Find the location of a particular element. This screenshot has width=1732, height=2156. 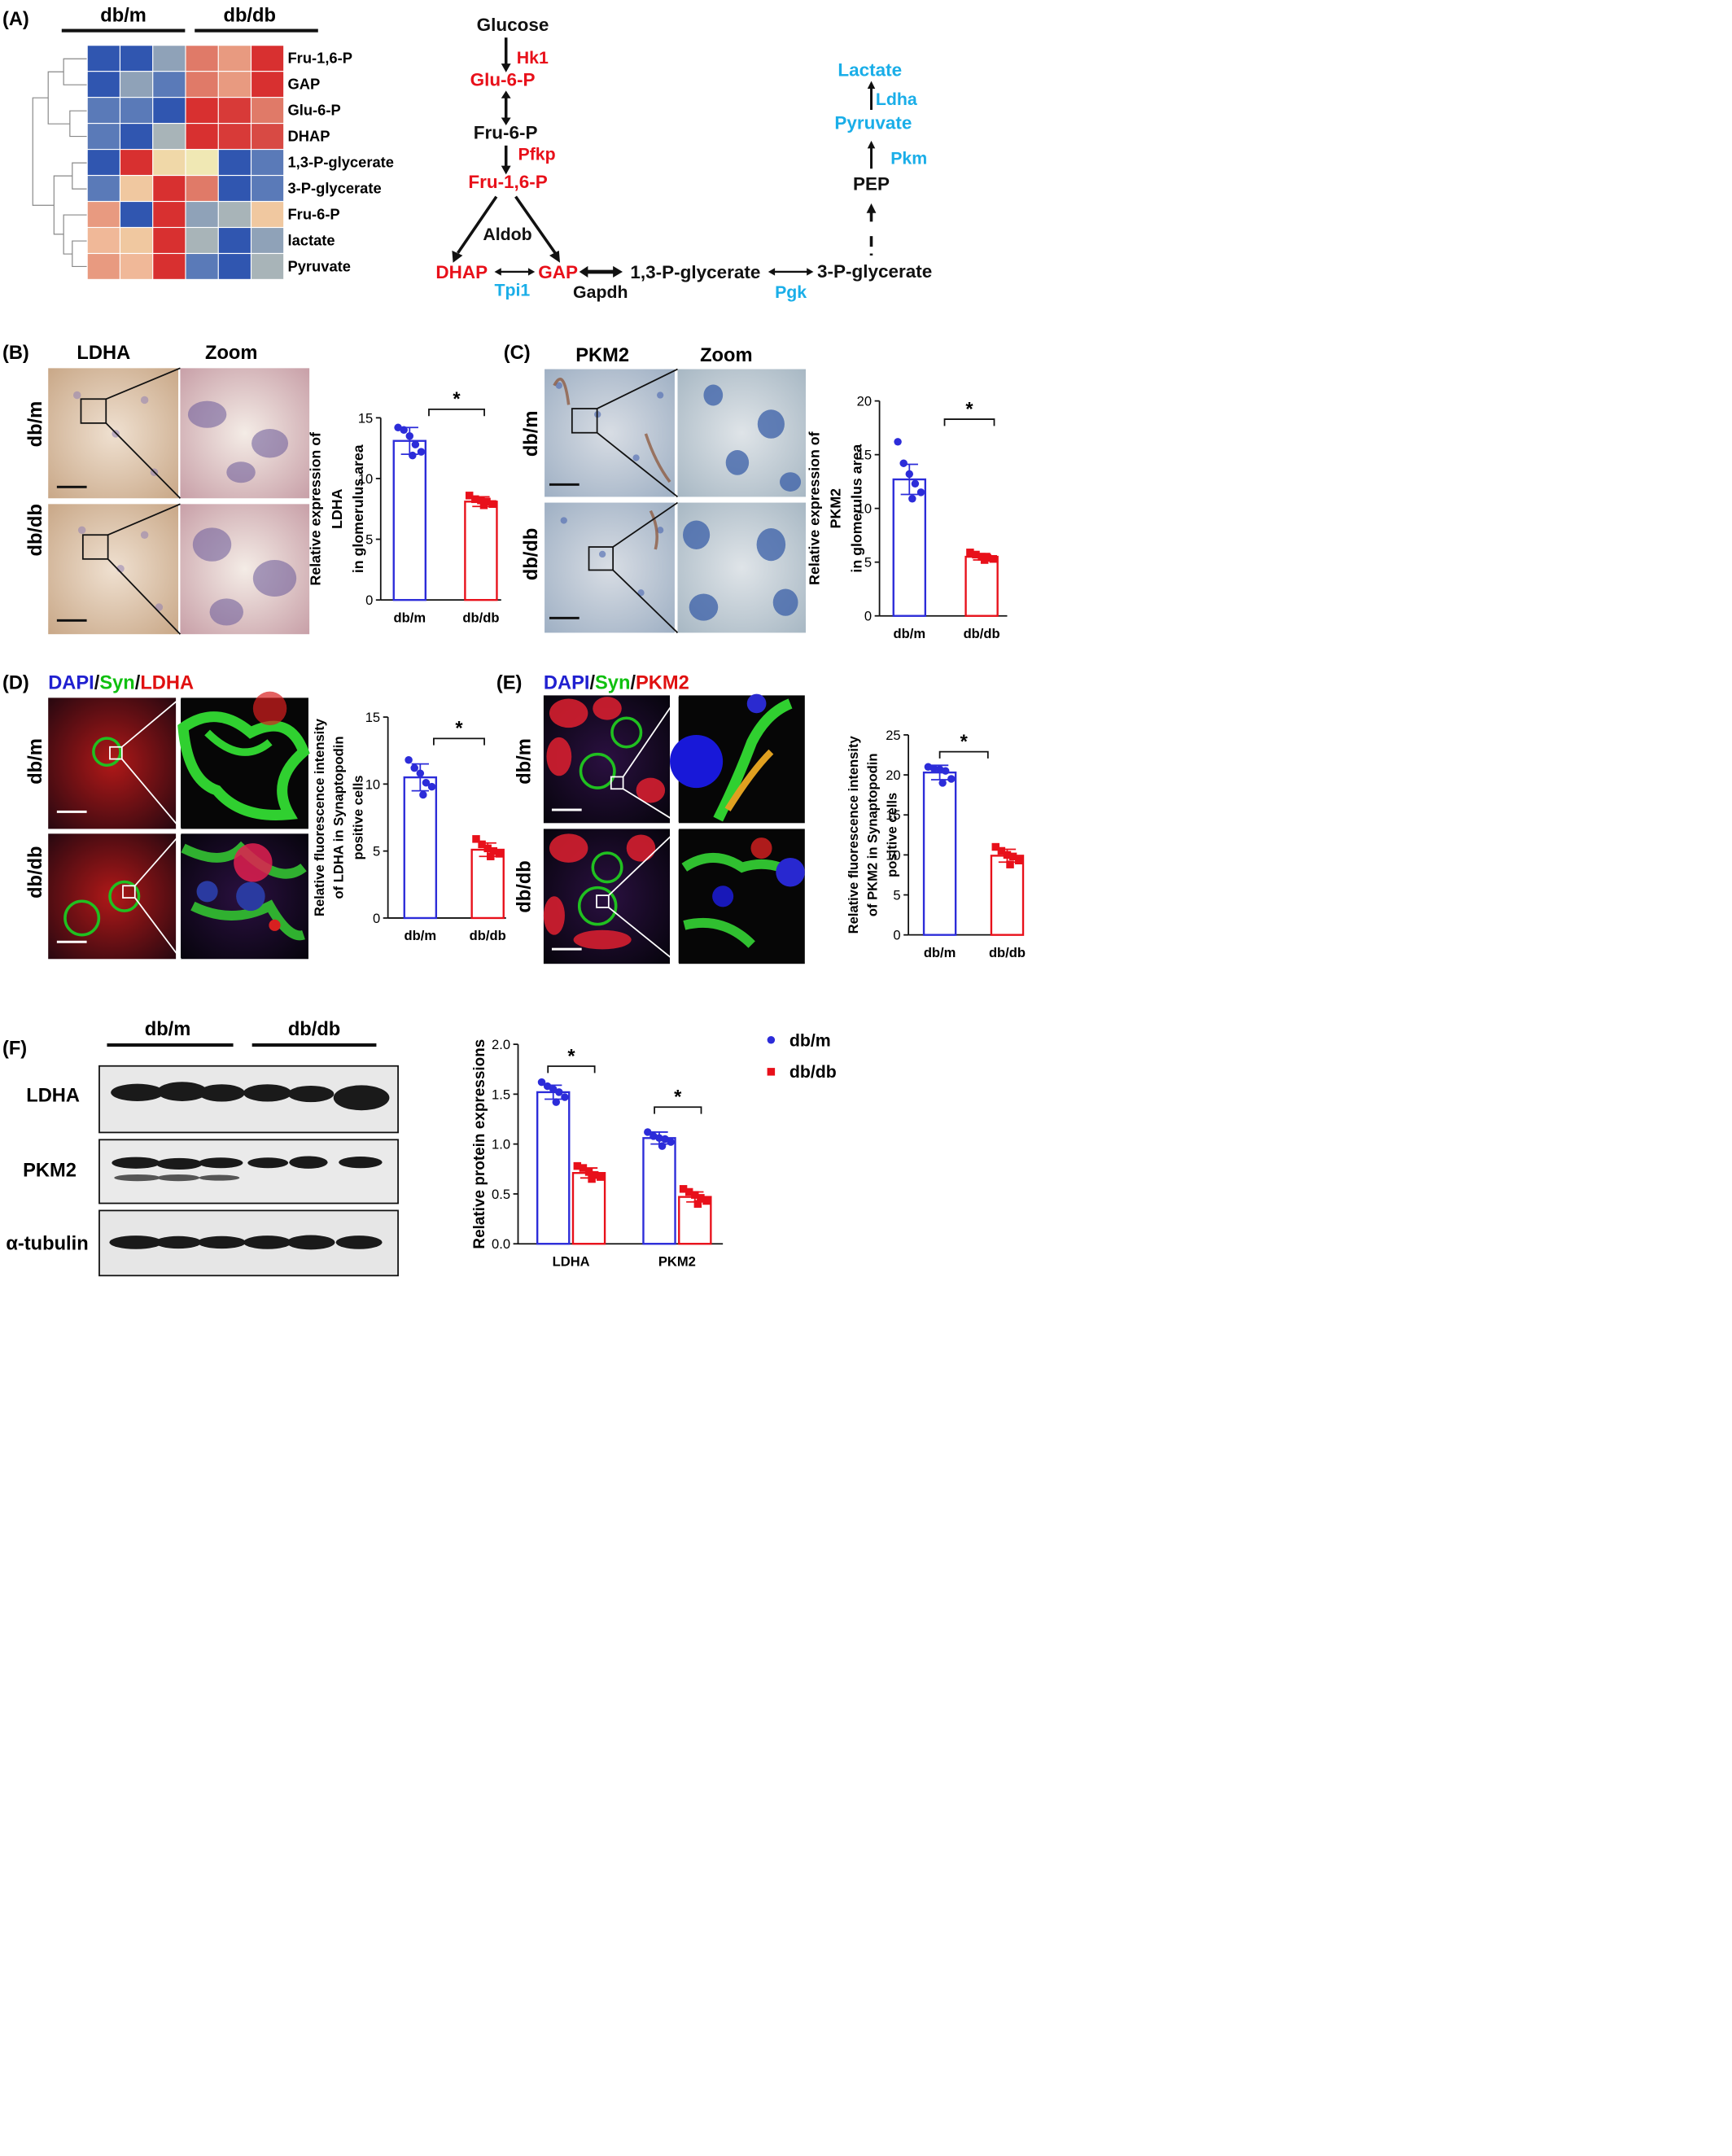

b-stain-label: LDHA is located at coordinates (103, 353).